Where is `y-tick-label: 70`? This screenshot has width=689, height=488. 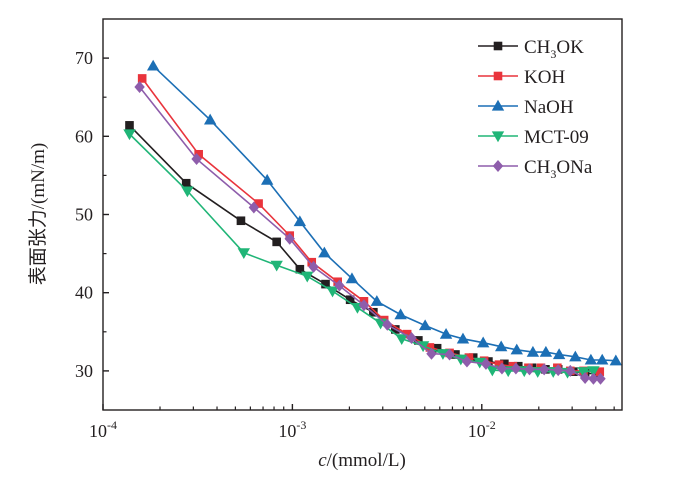
y-tick-label: 70 is located at coordinates (84, 58).